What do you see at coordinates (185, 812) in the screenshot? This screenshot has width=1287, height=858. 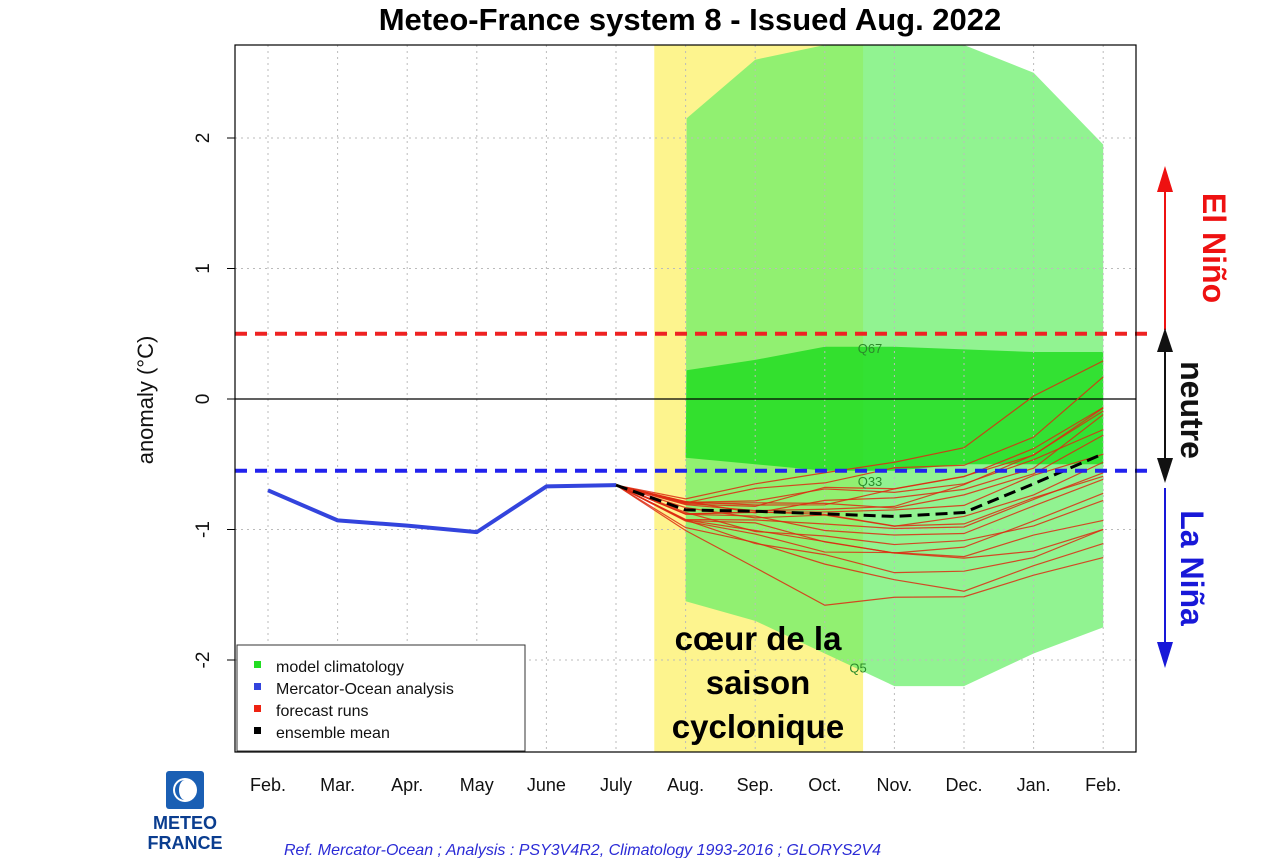 I see `meteo-france-logo: METEO FRANCE` at bounding box center [185, 812].